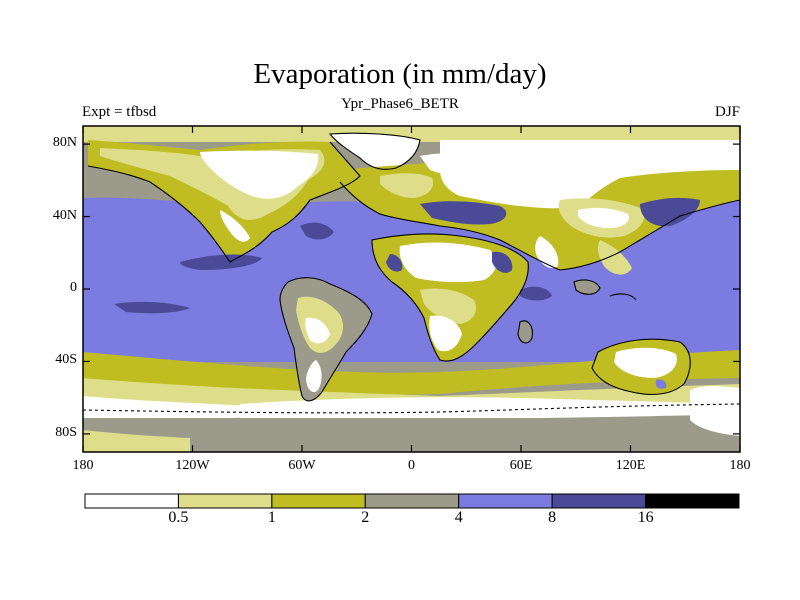 This screenshot has width=800, height=600. What do you see at coordinates (400, 104) in the screenshot?
I see `map-subtitle: Ypr_Phase6_BETR` at bounding box center [400, 104].